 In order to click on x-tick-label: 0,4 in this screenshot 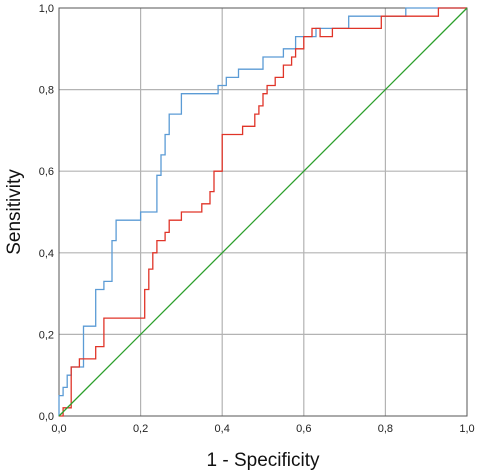, I will do `click(222, 429)`.